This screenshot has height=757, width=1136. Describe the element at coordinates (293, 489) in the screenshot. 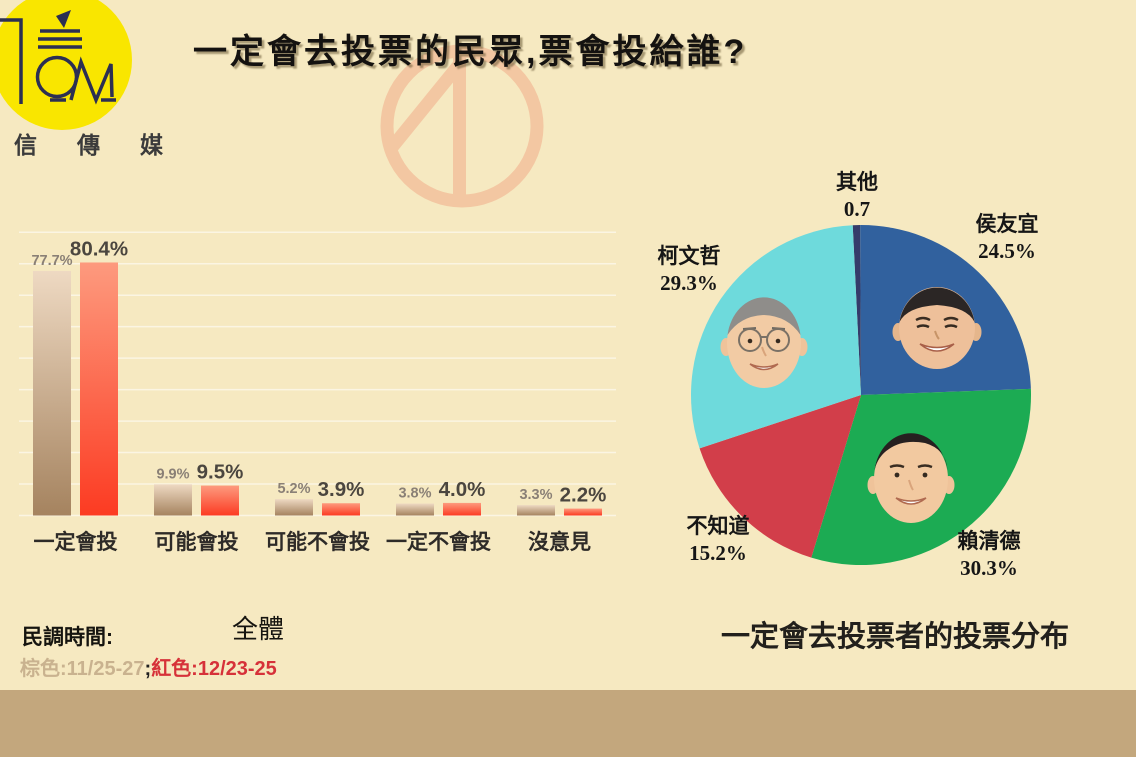

I see `bar-value-label-brown-2: 5.2%` at that location.